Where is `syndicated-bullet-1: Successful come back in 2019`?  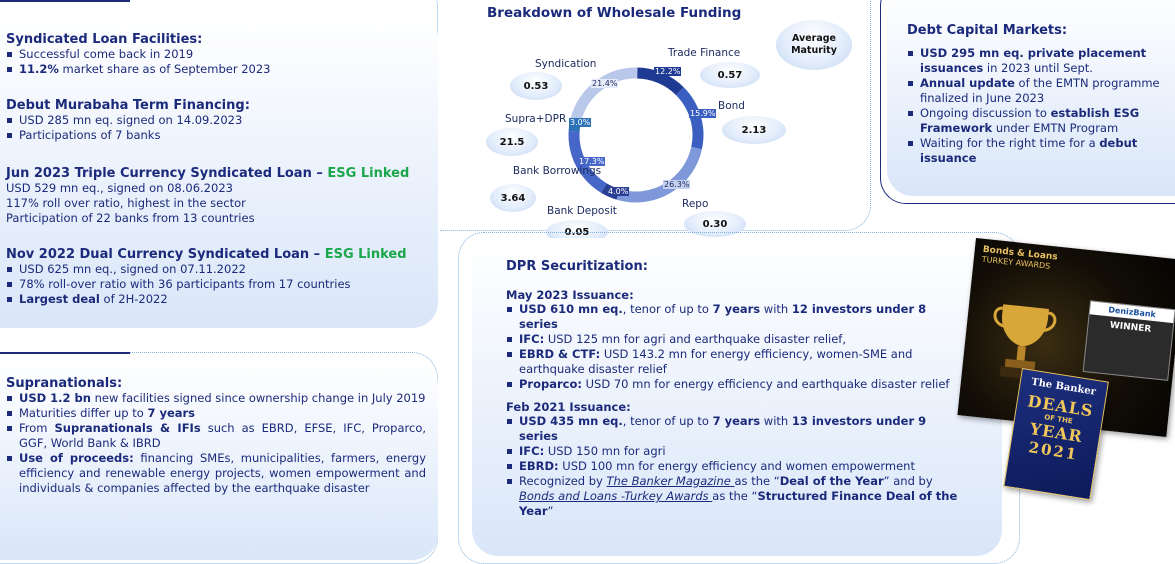
syndicated-bullet-1: Successful come back in 2019 is located at coordinates (216, 54).